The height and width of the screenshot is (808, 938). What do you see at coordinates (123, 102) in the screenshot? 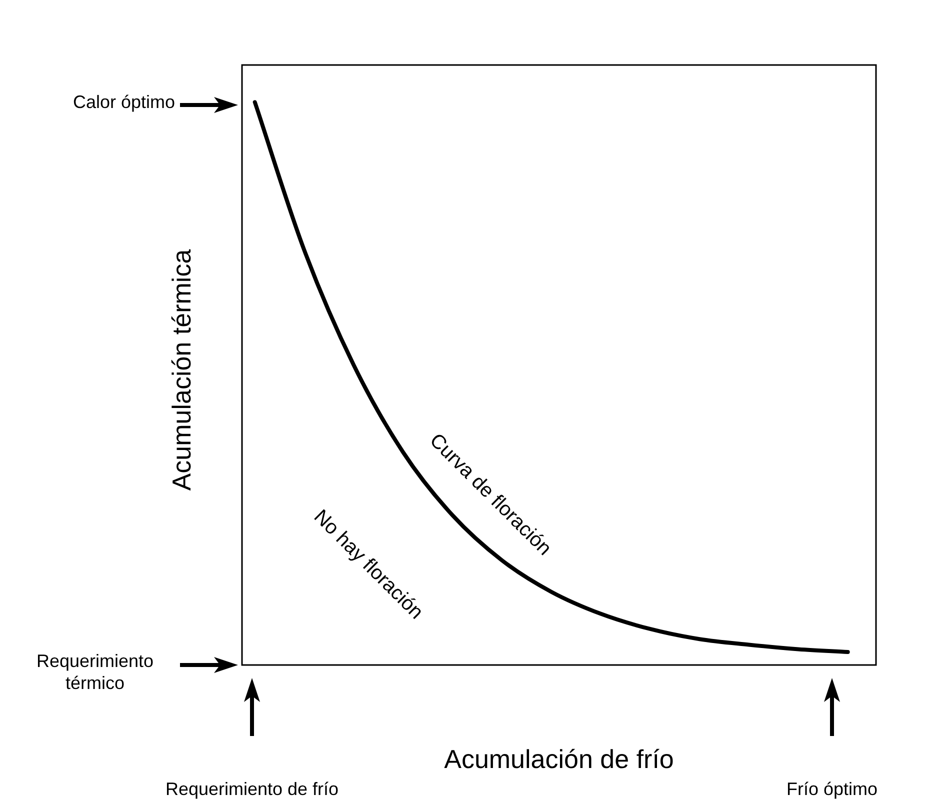
I see `text: Calor óptimo` at bounding box center [123, 102].